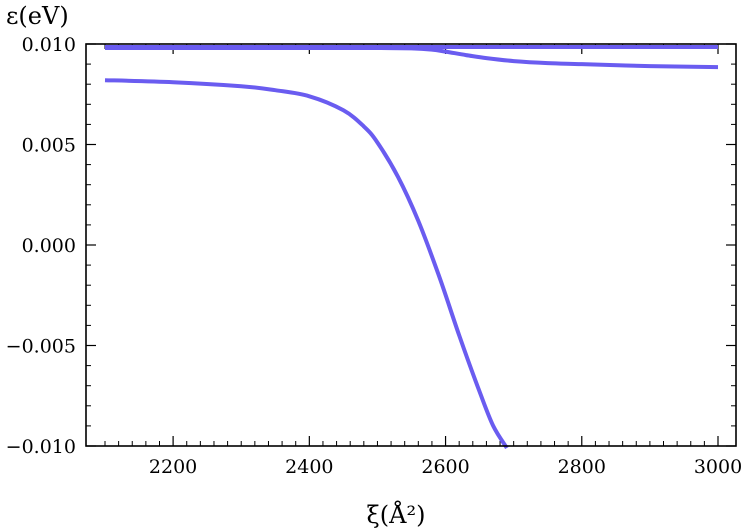 Image resolution: width=746 pixels, height=531 pixels. I want to click on x-axis-label: ξ(Å²), so click(396, 514).